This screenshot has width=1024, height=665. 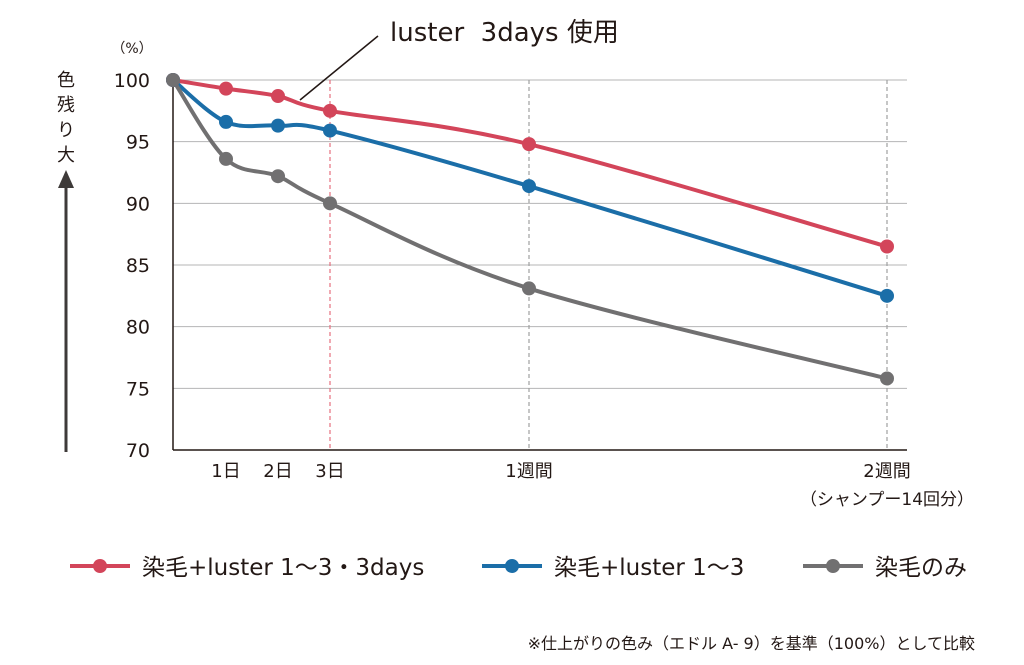 I want to click on y-tick-labels: 100 95 90 85 80 75 70, so click(x=132, y=266).